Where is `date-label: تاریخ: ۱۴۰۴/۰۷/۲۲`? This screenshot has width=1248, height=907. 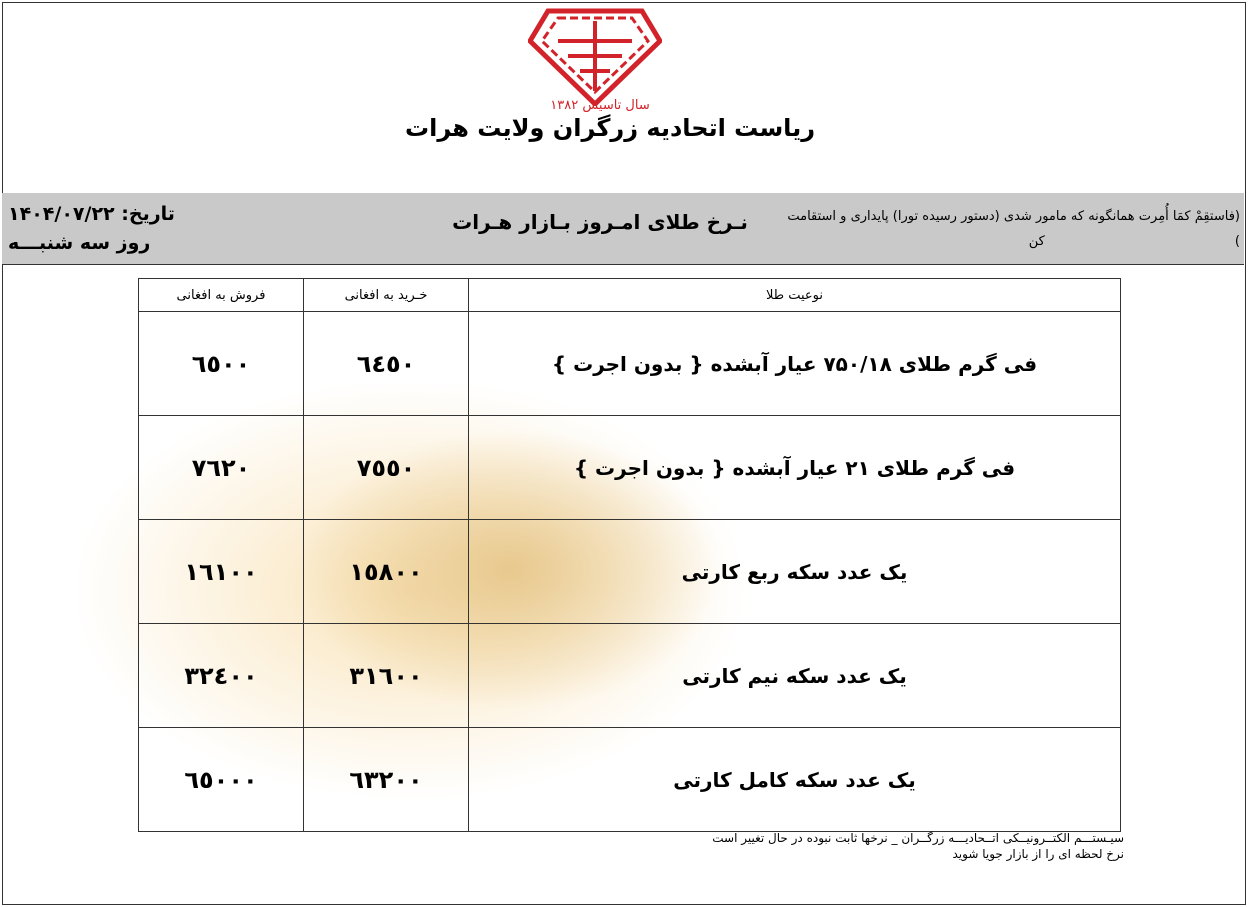
date-label: تاریخ: ۱۴۰۴/۰۷/۲۲ is located at coordinates (91, 214).